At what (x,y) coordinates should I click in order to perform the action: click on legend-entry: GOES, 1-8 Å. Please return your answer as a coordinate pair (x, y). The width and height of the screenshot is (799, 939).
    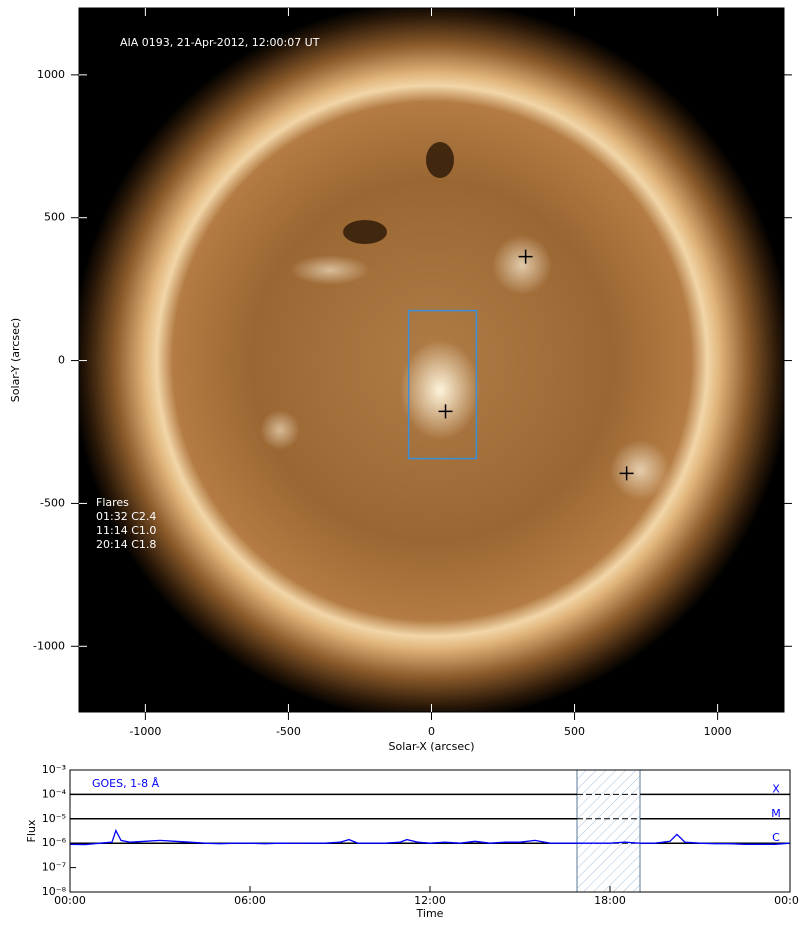
    Looking at the image, I should click on (126, 783).